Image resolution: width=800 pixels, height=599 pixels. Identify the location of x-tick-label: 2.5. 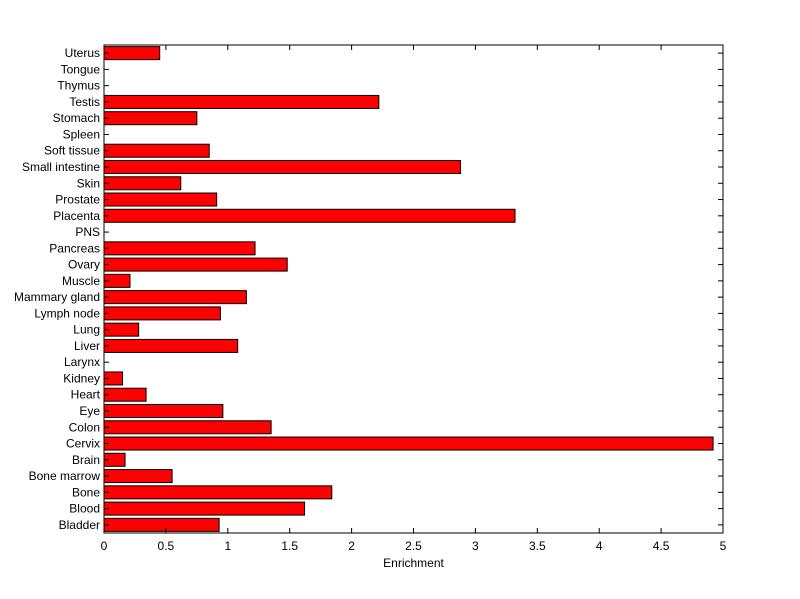
(413, 546).